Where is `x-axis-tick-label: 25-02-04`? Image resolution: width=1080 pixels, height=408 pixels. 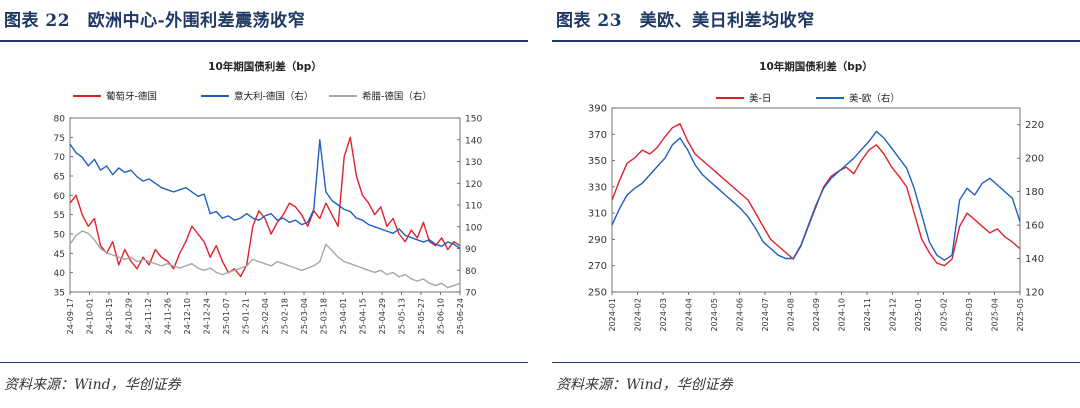
x-axis-tick-label: 25-02-04 is located at coordinates (265, 316).